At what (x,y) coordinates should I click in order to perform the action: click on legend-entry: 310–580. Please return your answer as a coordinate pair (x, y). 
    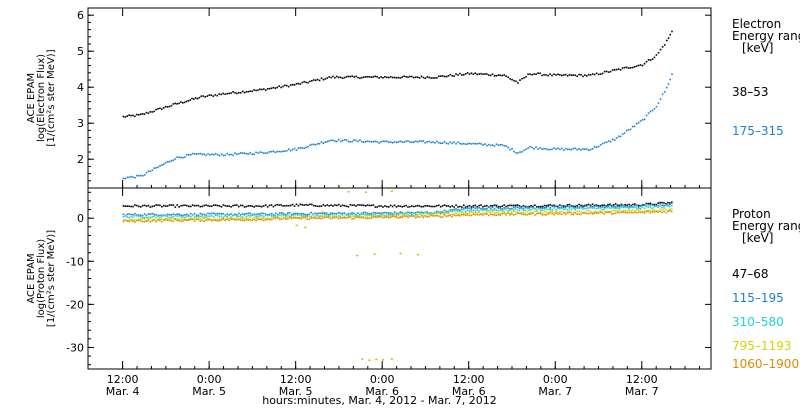
    Looking at the image, I should click on (758, 322).